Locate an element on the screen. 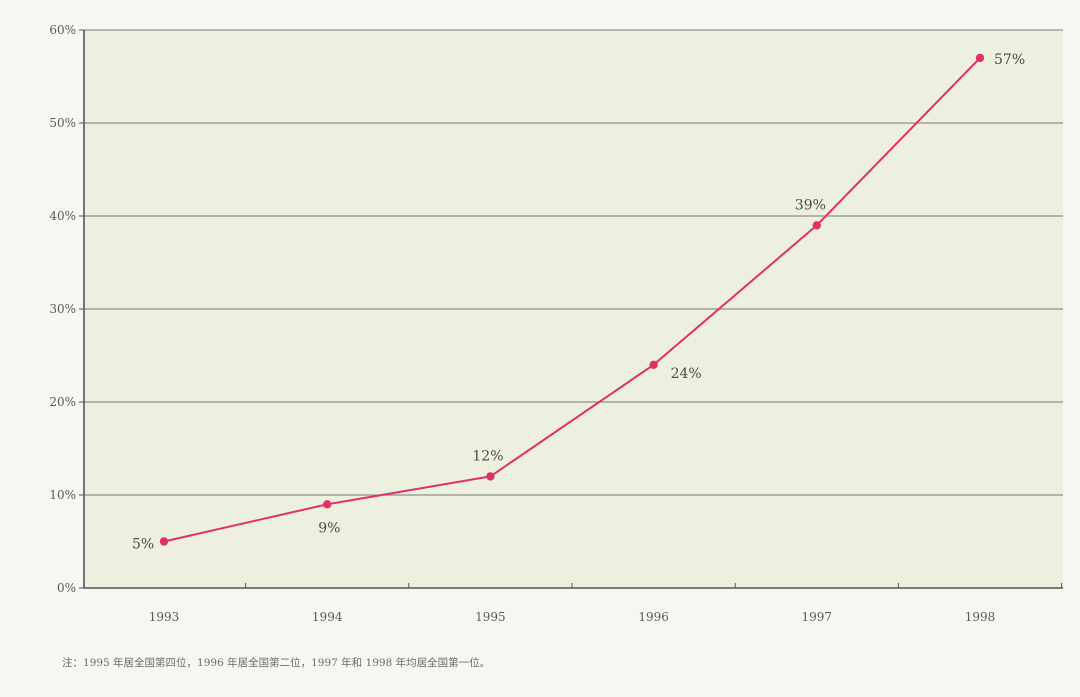  x-tick-label: 1996 is located at coordinates (653, 617).